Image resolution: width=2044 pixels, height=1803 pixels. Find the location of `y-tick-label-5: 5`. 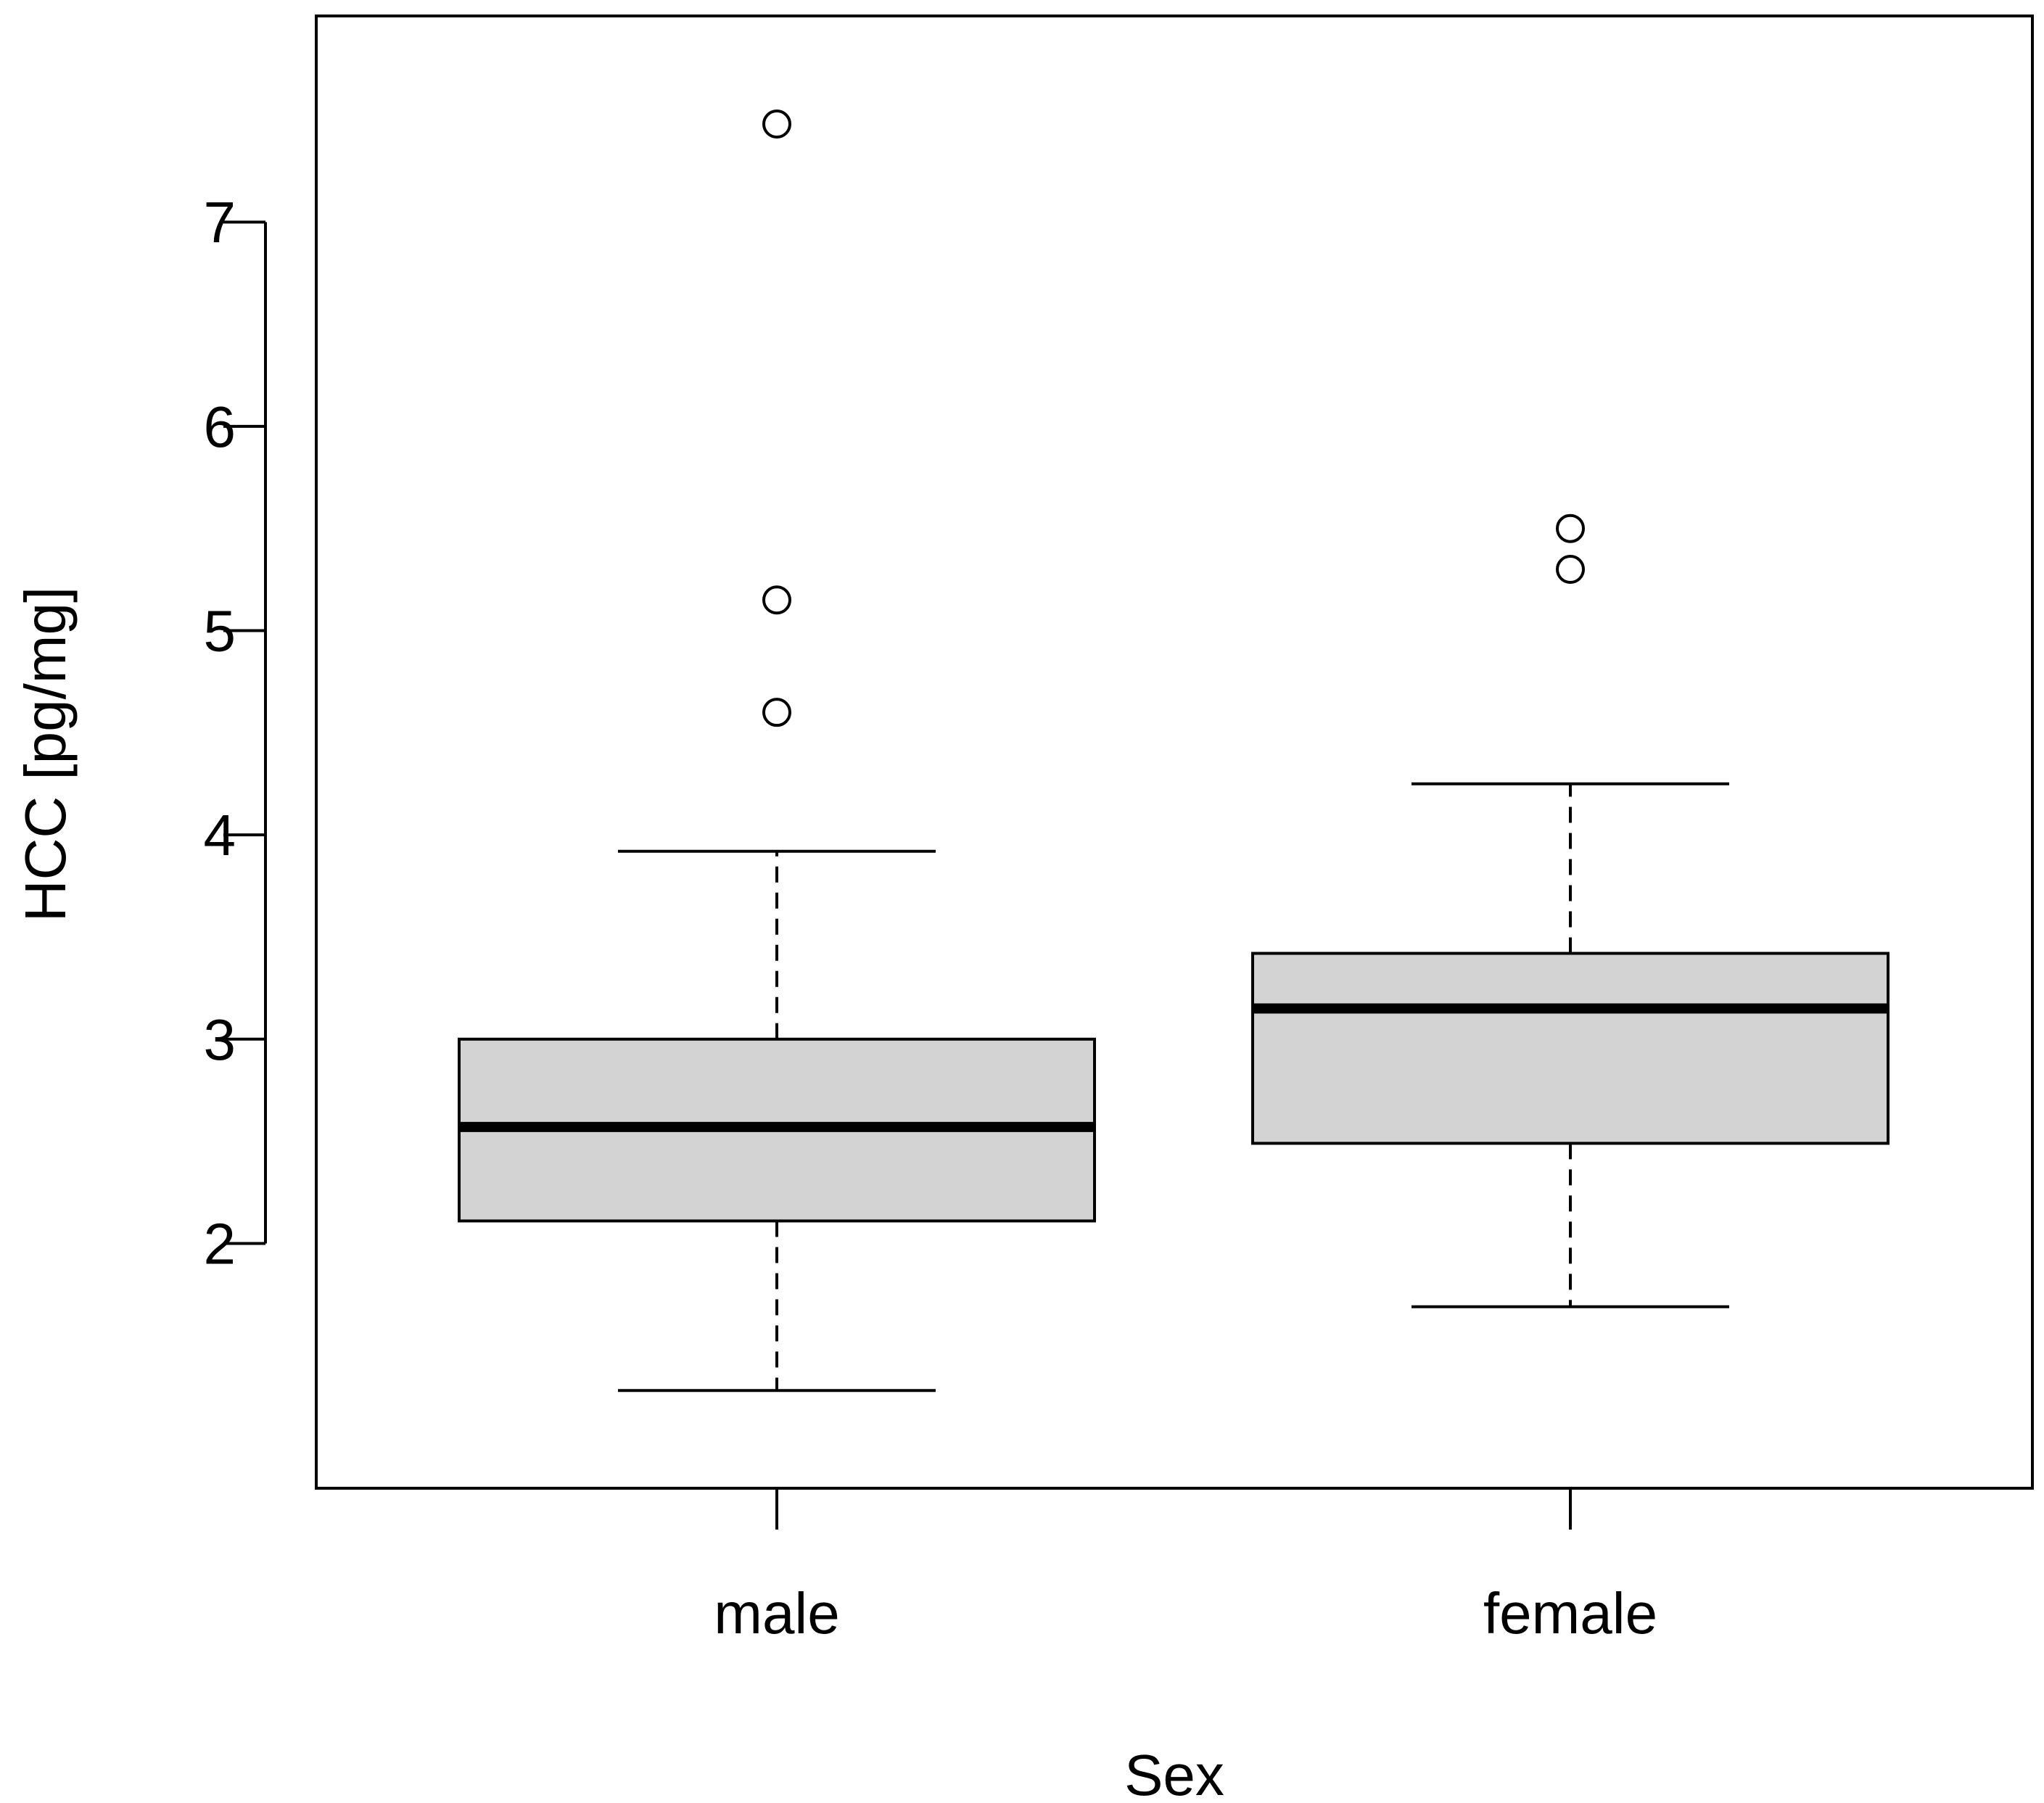

y-tick-label-5: 5 is located at coordinates (220, 631).